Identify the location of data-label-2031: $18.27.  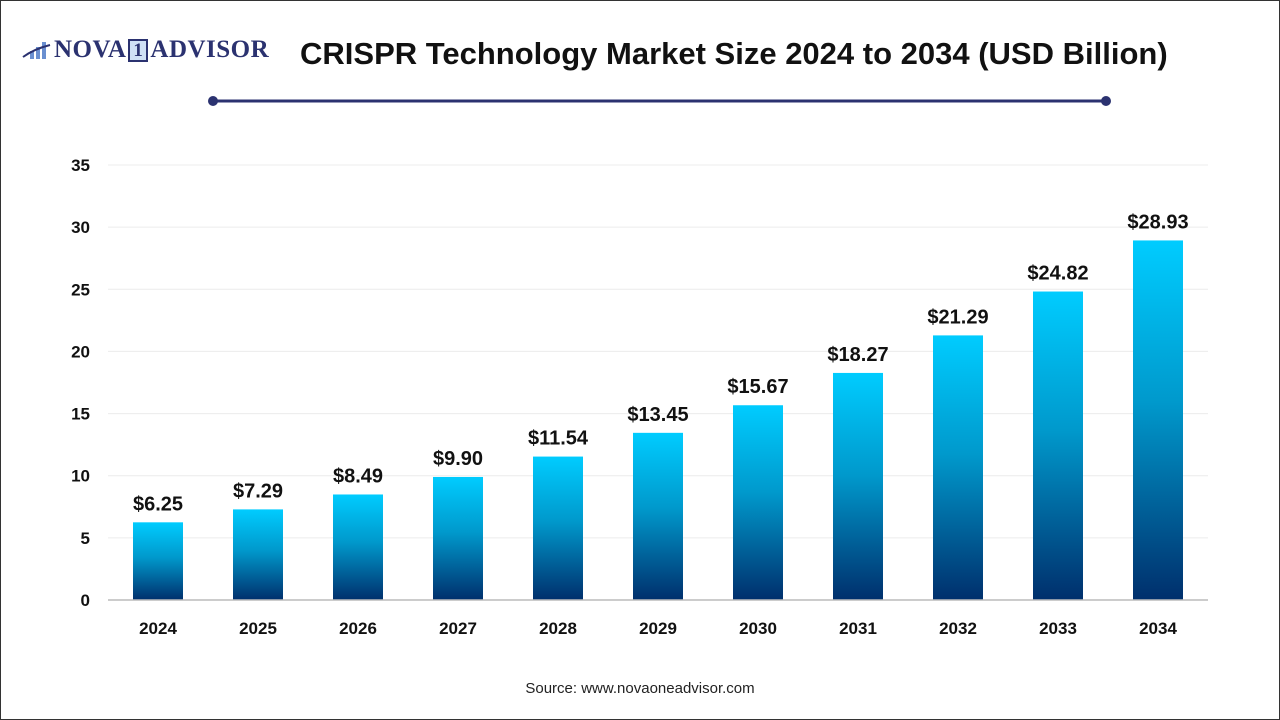
(857, 355).